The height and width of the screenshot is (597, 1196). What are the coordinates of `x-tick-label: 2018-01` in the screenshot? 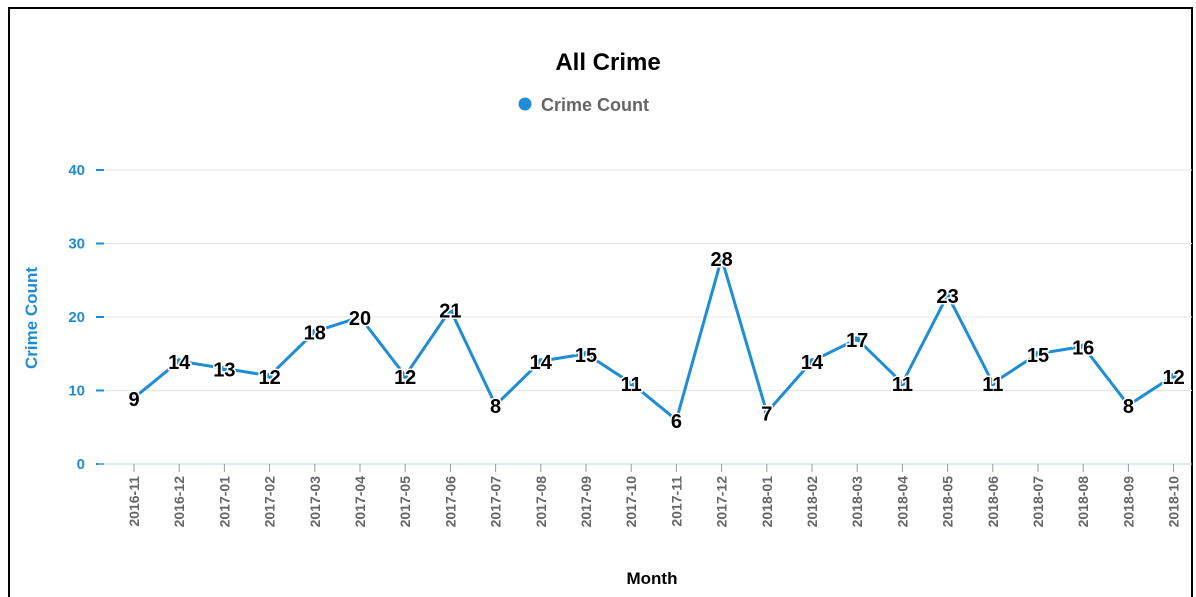 It's located at (767, 502).